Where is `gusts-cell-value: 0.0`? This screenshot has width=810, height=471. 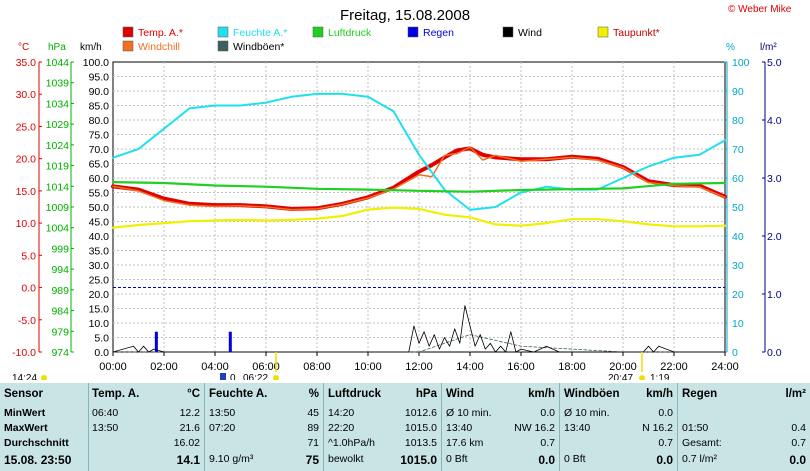 gusts-cell-value: 0.0 is located at coordinates (665, 413).